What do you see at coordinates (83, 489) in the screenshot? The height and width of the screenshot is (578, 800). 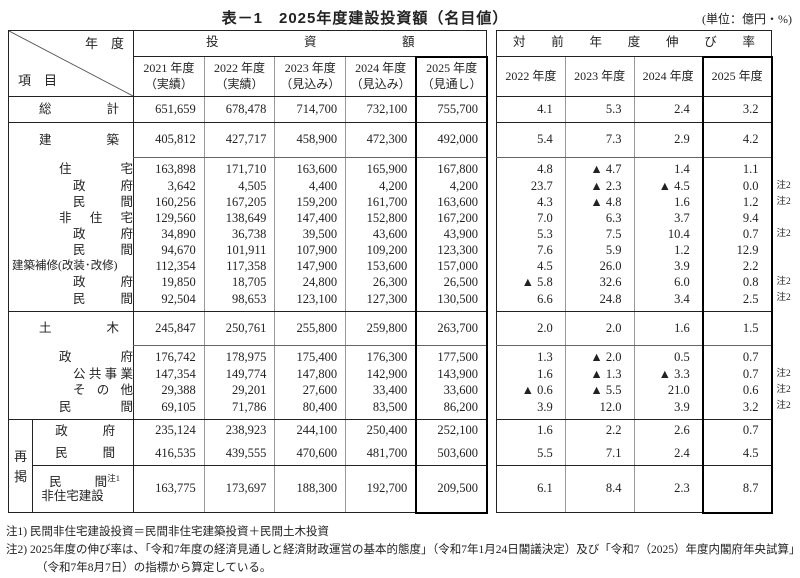 I see `row-label: 民間注1 非住宅建設` at bounding box center [83, 489].